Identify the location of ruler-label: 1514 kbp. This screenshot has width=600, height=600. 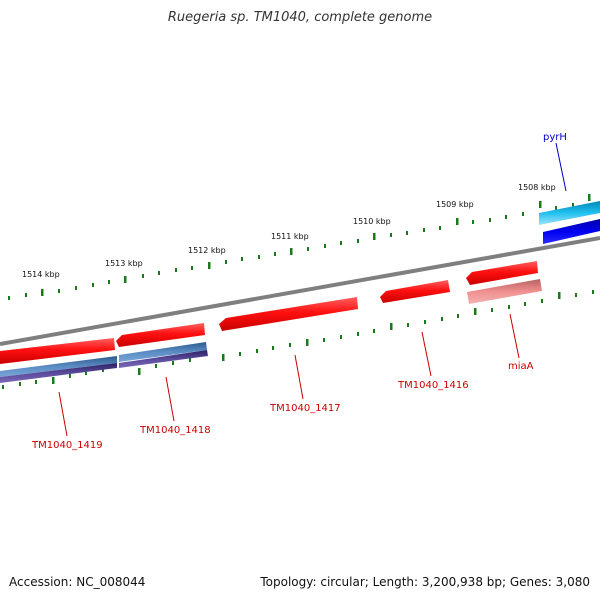
(41, 274).